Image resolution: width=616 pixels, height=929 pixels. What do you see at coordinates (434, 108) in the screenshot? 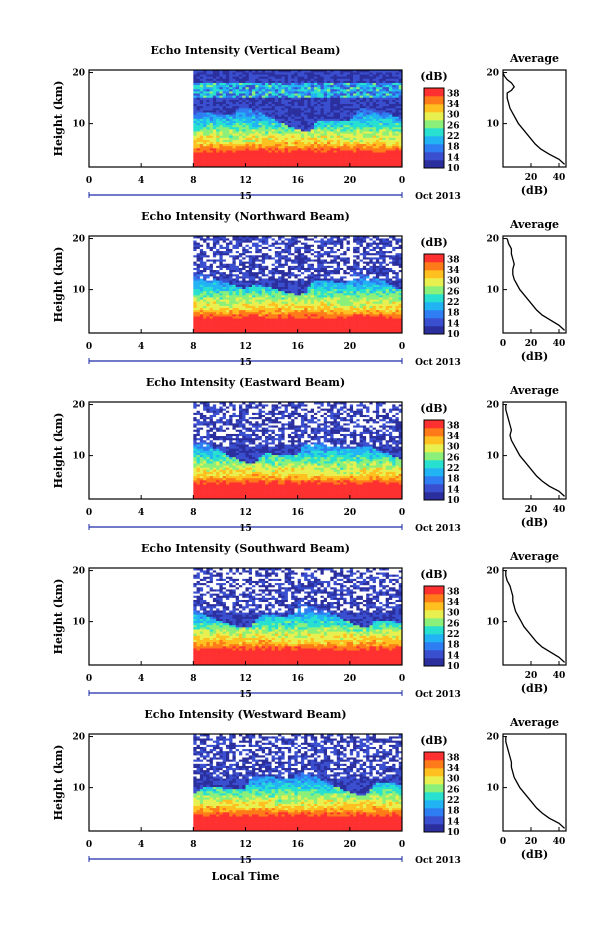
I see `colorbar-segment` at bounding box center [434, 108].